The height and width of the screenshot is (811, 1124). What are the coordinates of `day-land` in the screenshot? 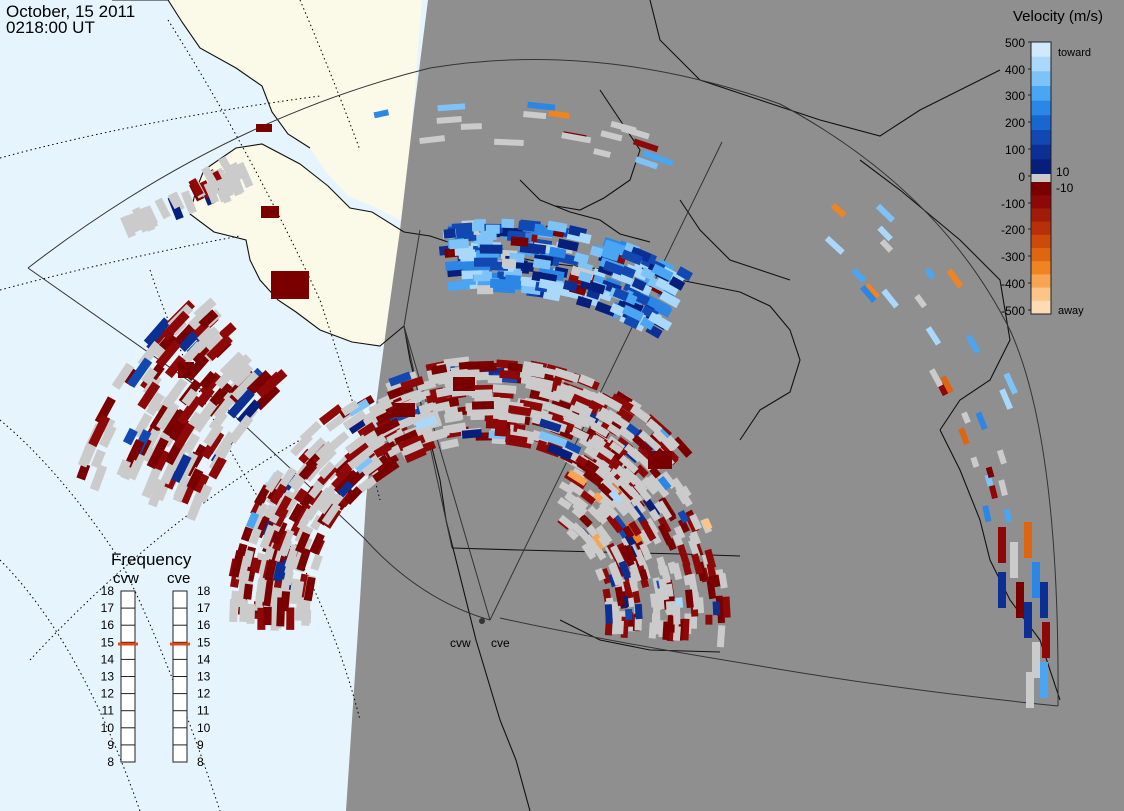 It's located at (267, 173).